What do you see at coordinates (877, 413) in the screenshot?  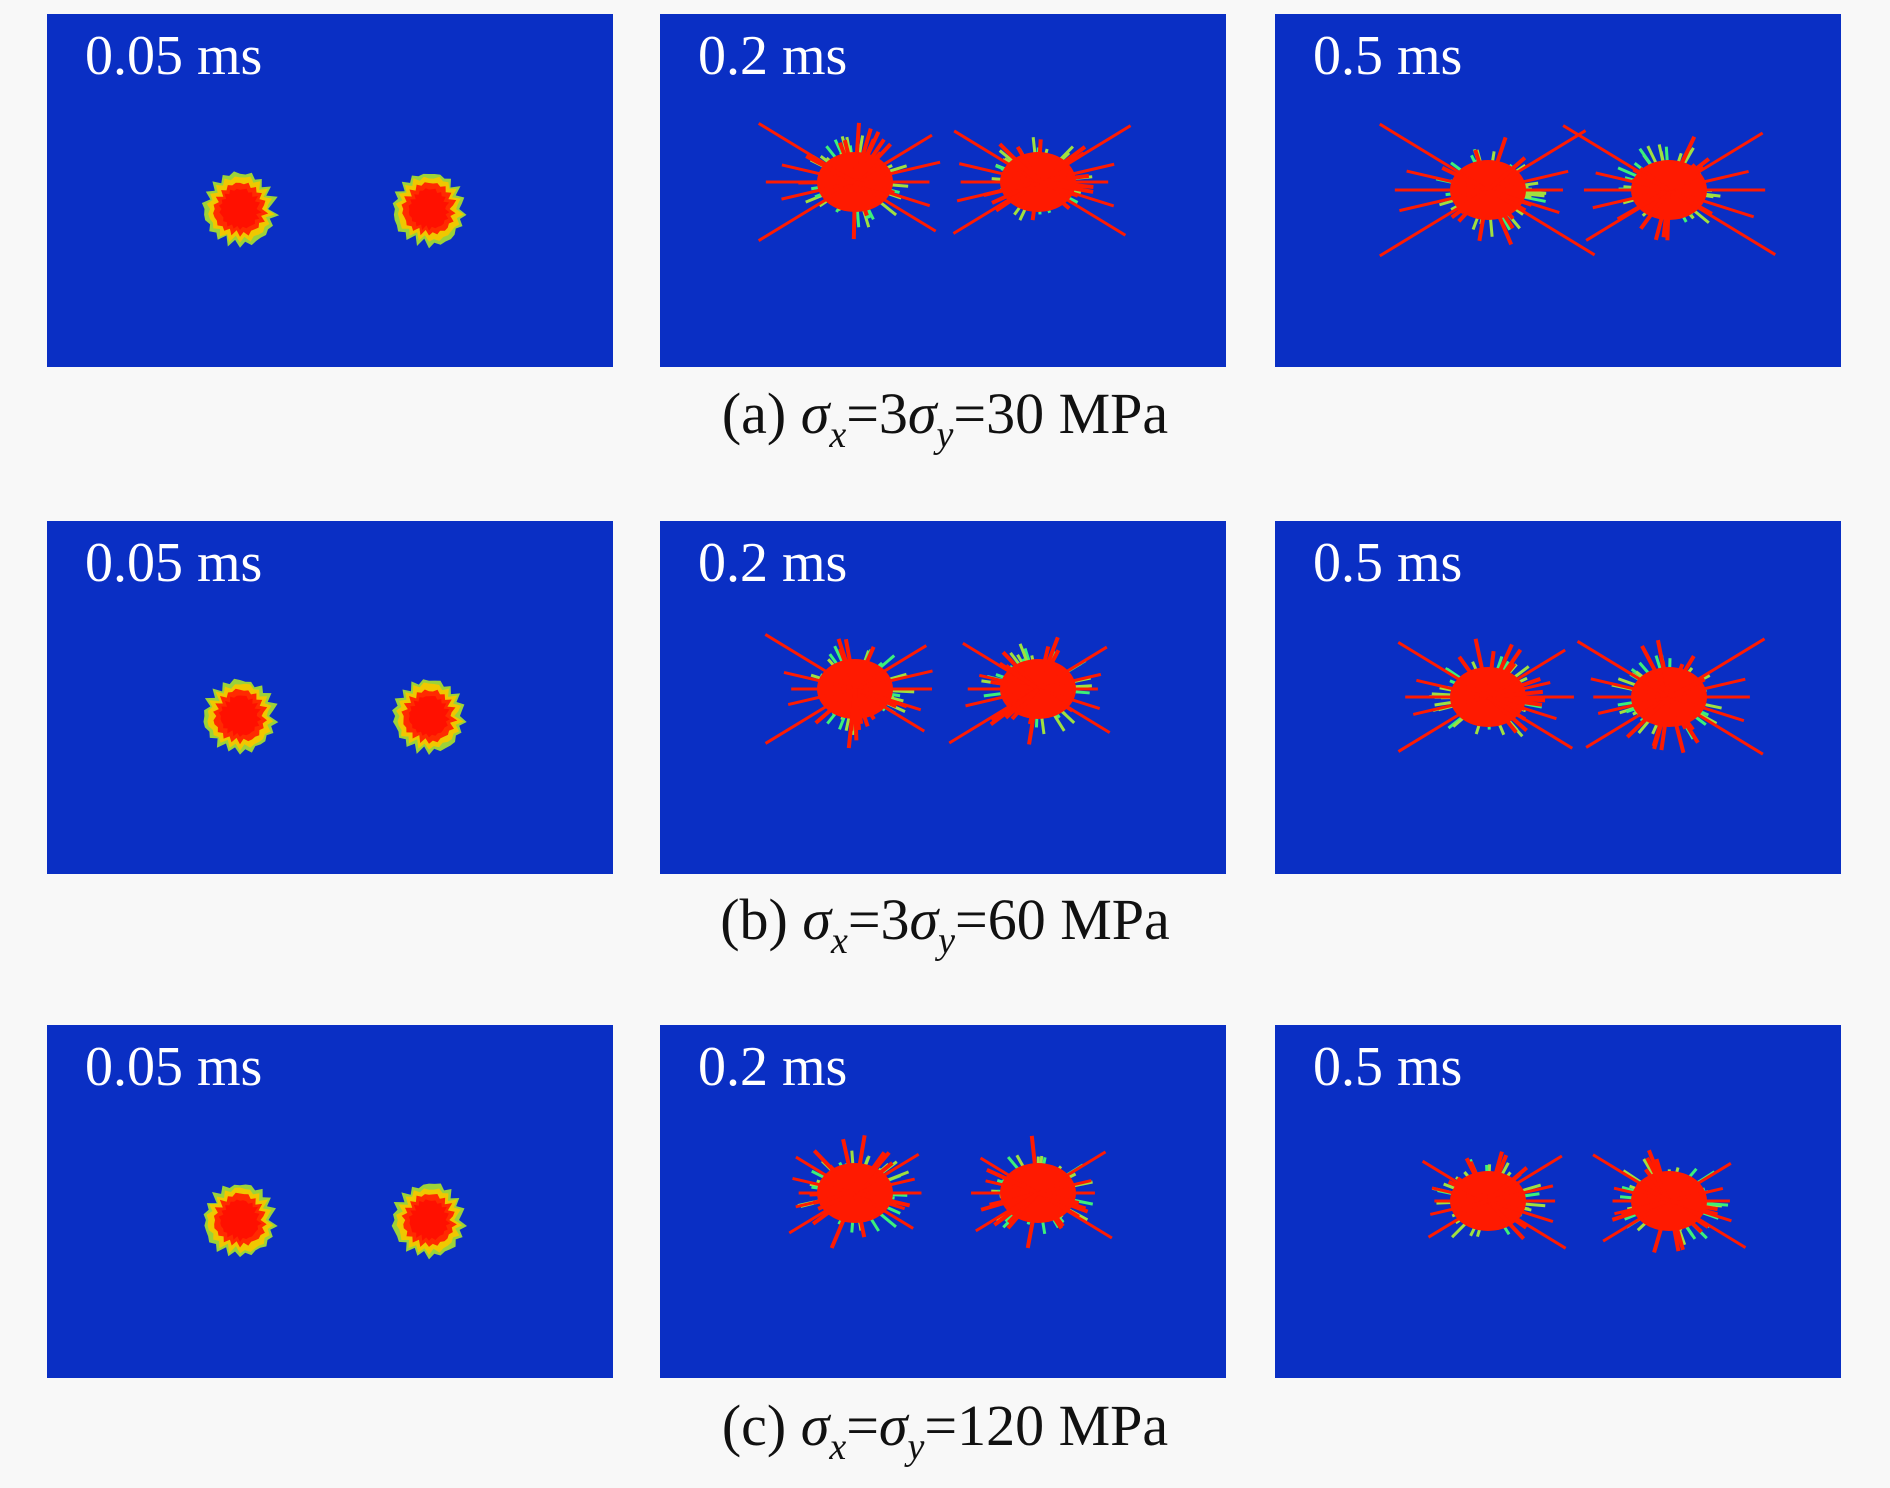 I see `formula-text: =3` at bounding box center [877, 413].